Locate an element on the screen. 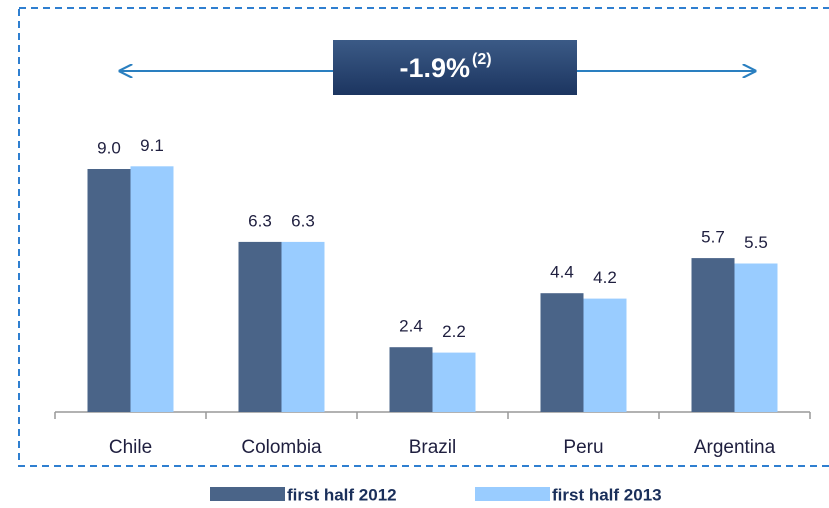  annotation-box is located at coordinates (455, 67).